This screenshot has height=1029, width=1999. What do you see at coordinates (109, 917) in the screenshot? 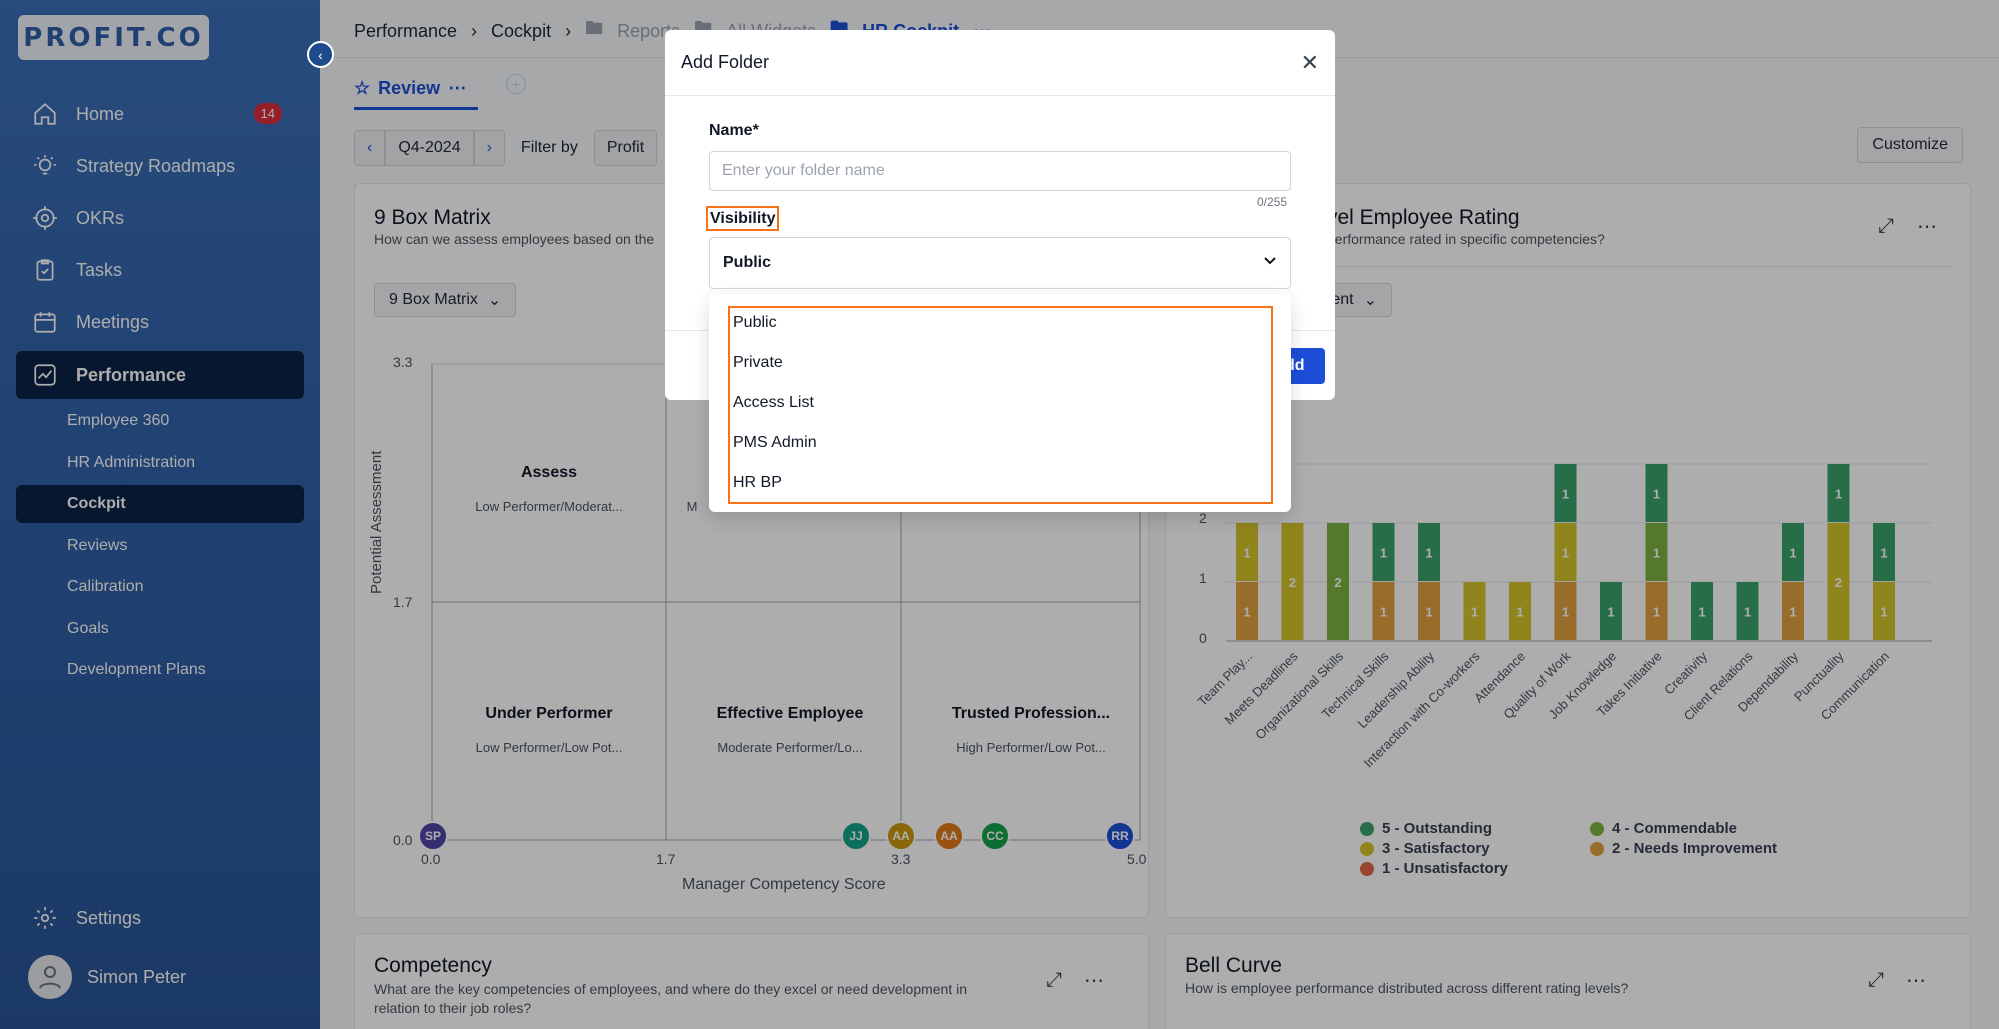
I see `sidebar-item-label: Settings` at bounding box center [109, 917].